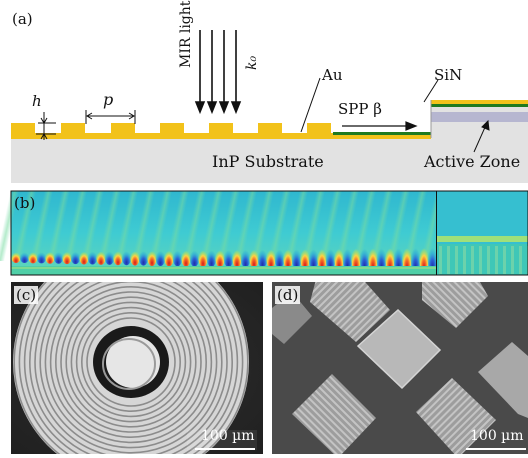  Describe the element at coordinates (310, 105) in the screenshot. I see `au-pointer` at that location.